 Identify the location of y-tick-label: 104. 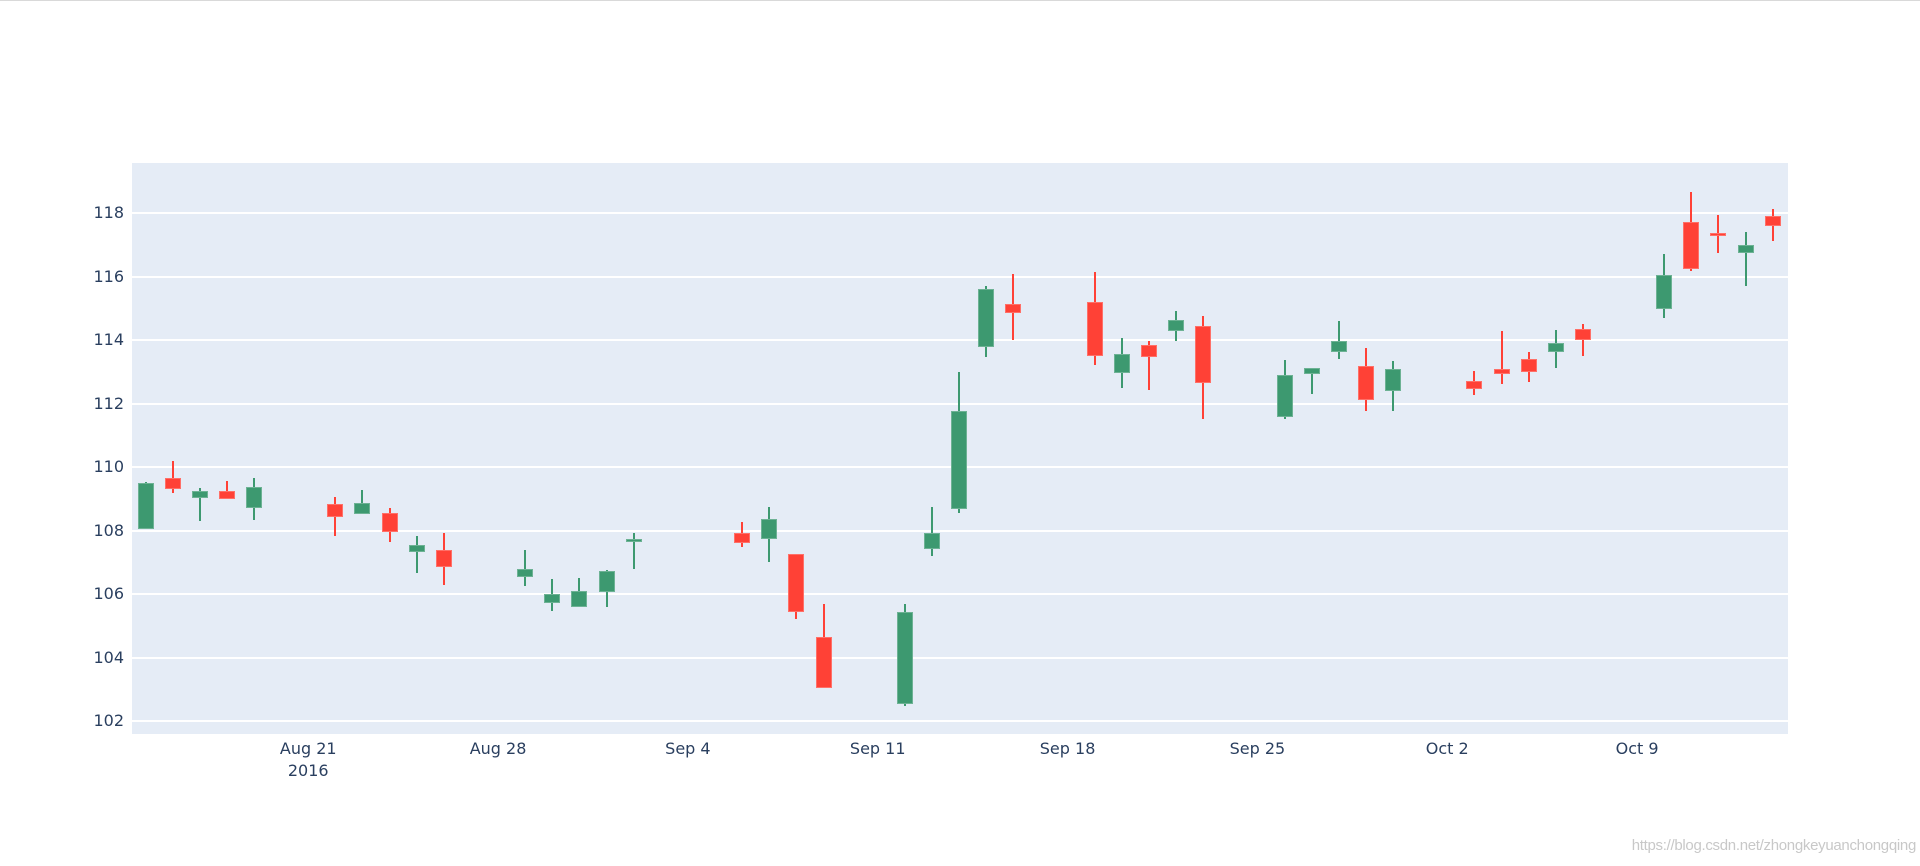
(108, 657).